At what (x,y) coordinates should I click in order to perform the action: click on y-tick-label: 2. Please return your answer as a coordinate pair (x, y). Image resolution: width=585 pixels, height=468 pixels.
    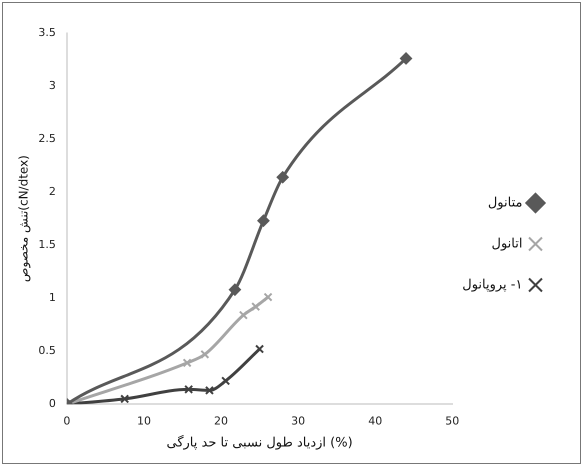
    Looking at the image, I should click on (52, 191).